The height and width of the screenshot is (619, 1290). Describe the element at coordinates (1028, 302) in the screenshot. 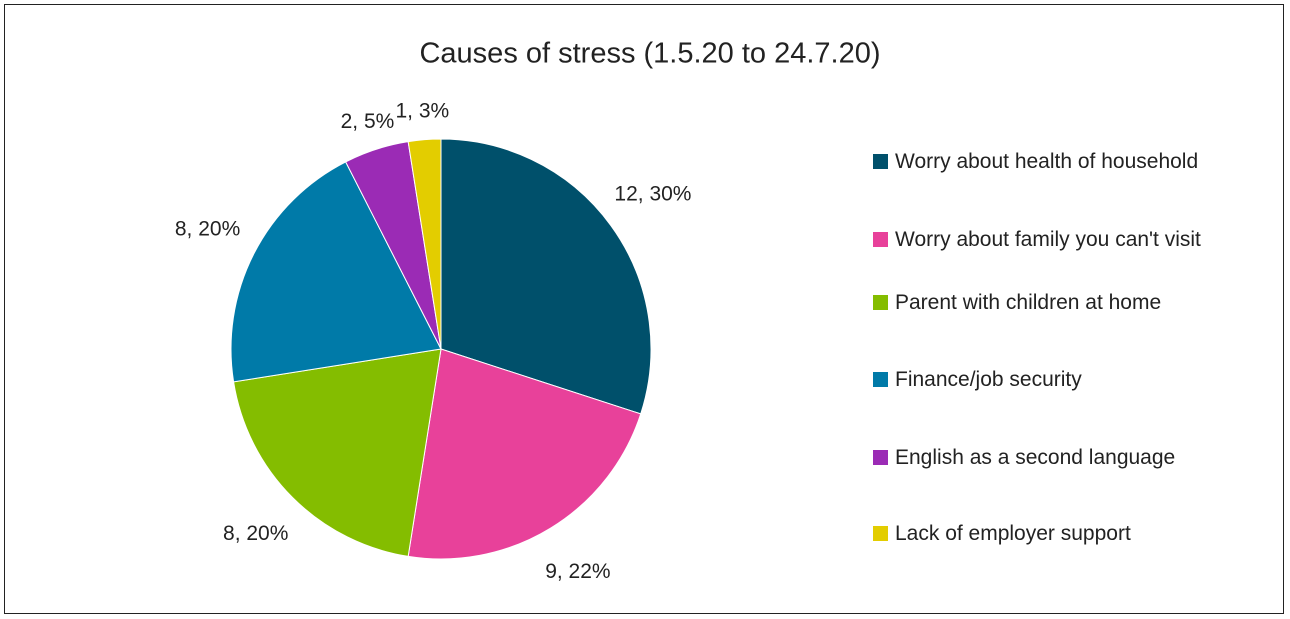

I see `legend-label: Parent with children at home` at that location.